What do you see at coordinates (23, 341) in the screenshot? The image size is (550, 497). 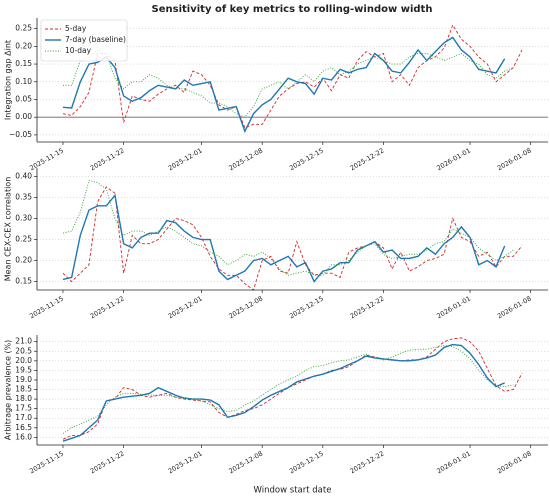 I see `y-tick-label: 21.0` at bounding box center [23, 341].